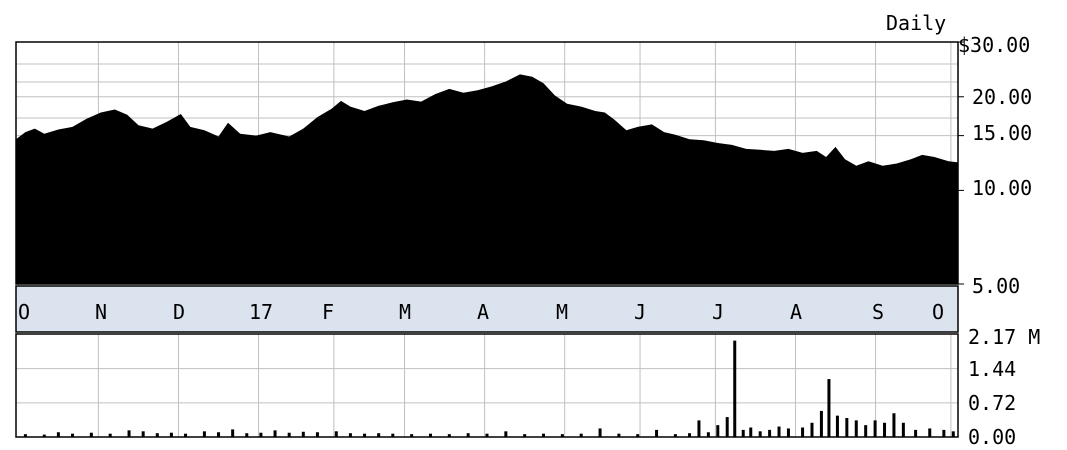 This screenshot has height=450, width=1067. I want to click on price-axis: $30.00 20.00 15.00 10.00 5.00, so click(995, 165).